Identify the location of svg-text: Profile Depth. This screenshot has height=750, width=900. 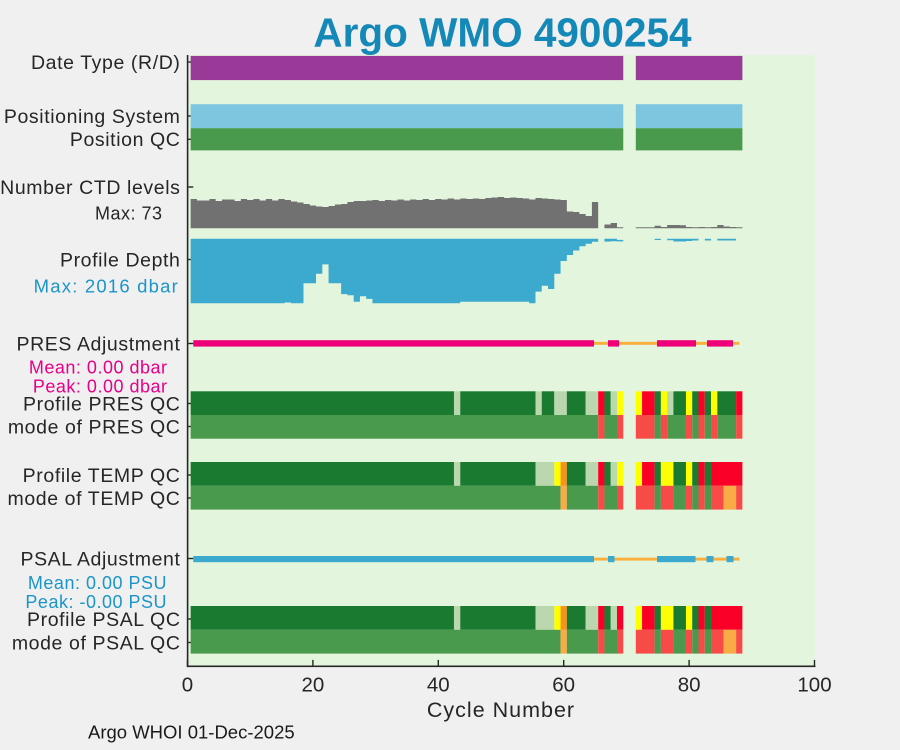
(120, 260).